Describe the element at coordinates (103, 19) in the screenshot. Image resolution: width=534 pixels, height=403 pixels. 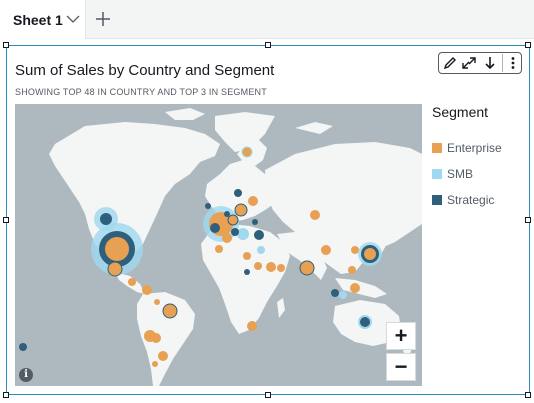
I see `plus-icon` at that location.